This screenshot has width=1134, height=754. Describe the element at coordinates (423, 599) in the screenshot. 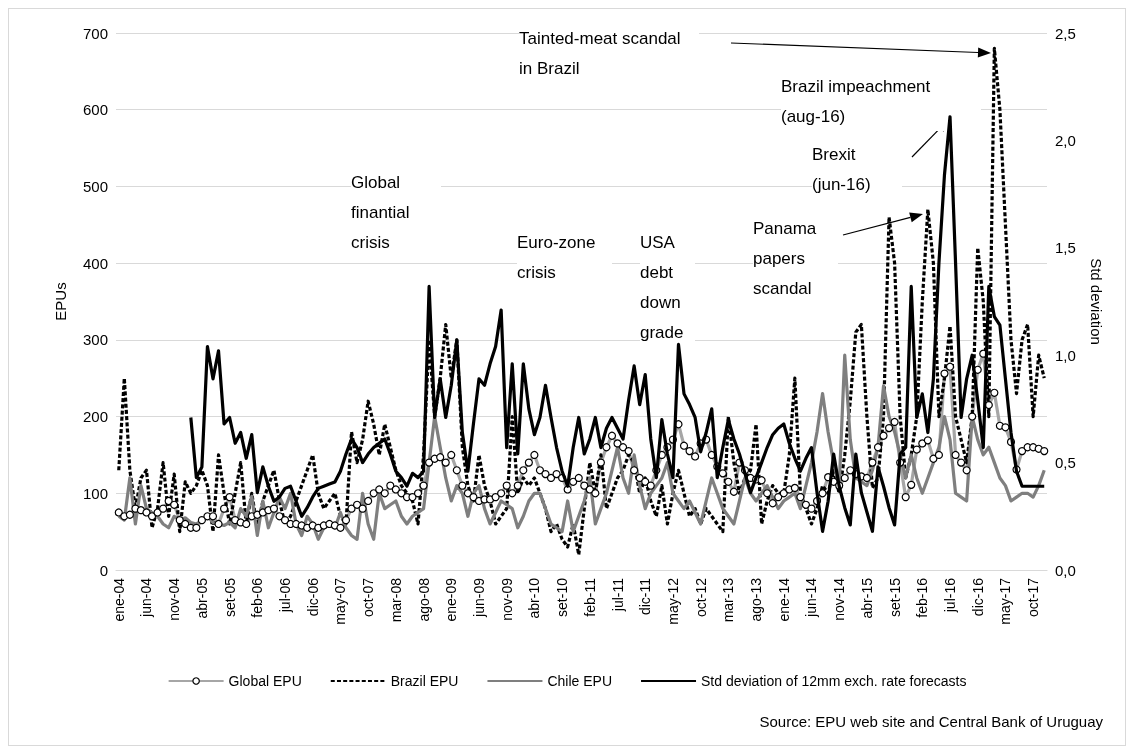

I see `x-tick-label: ago-08` at that location.